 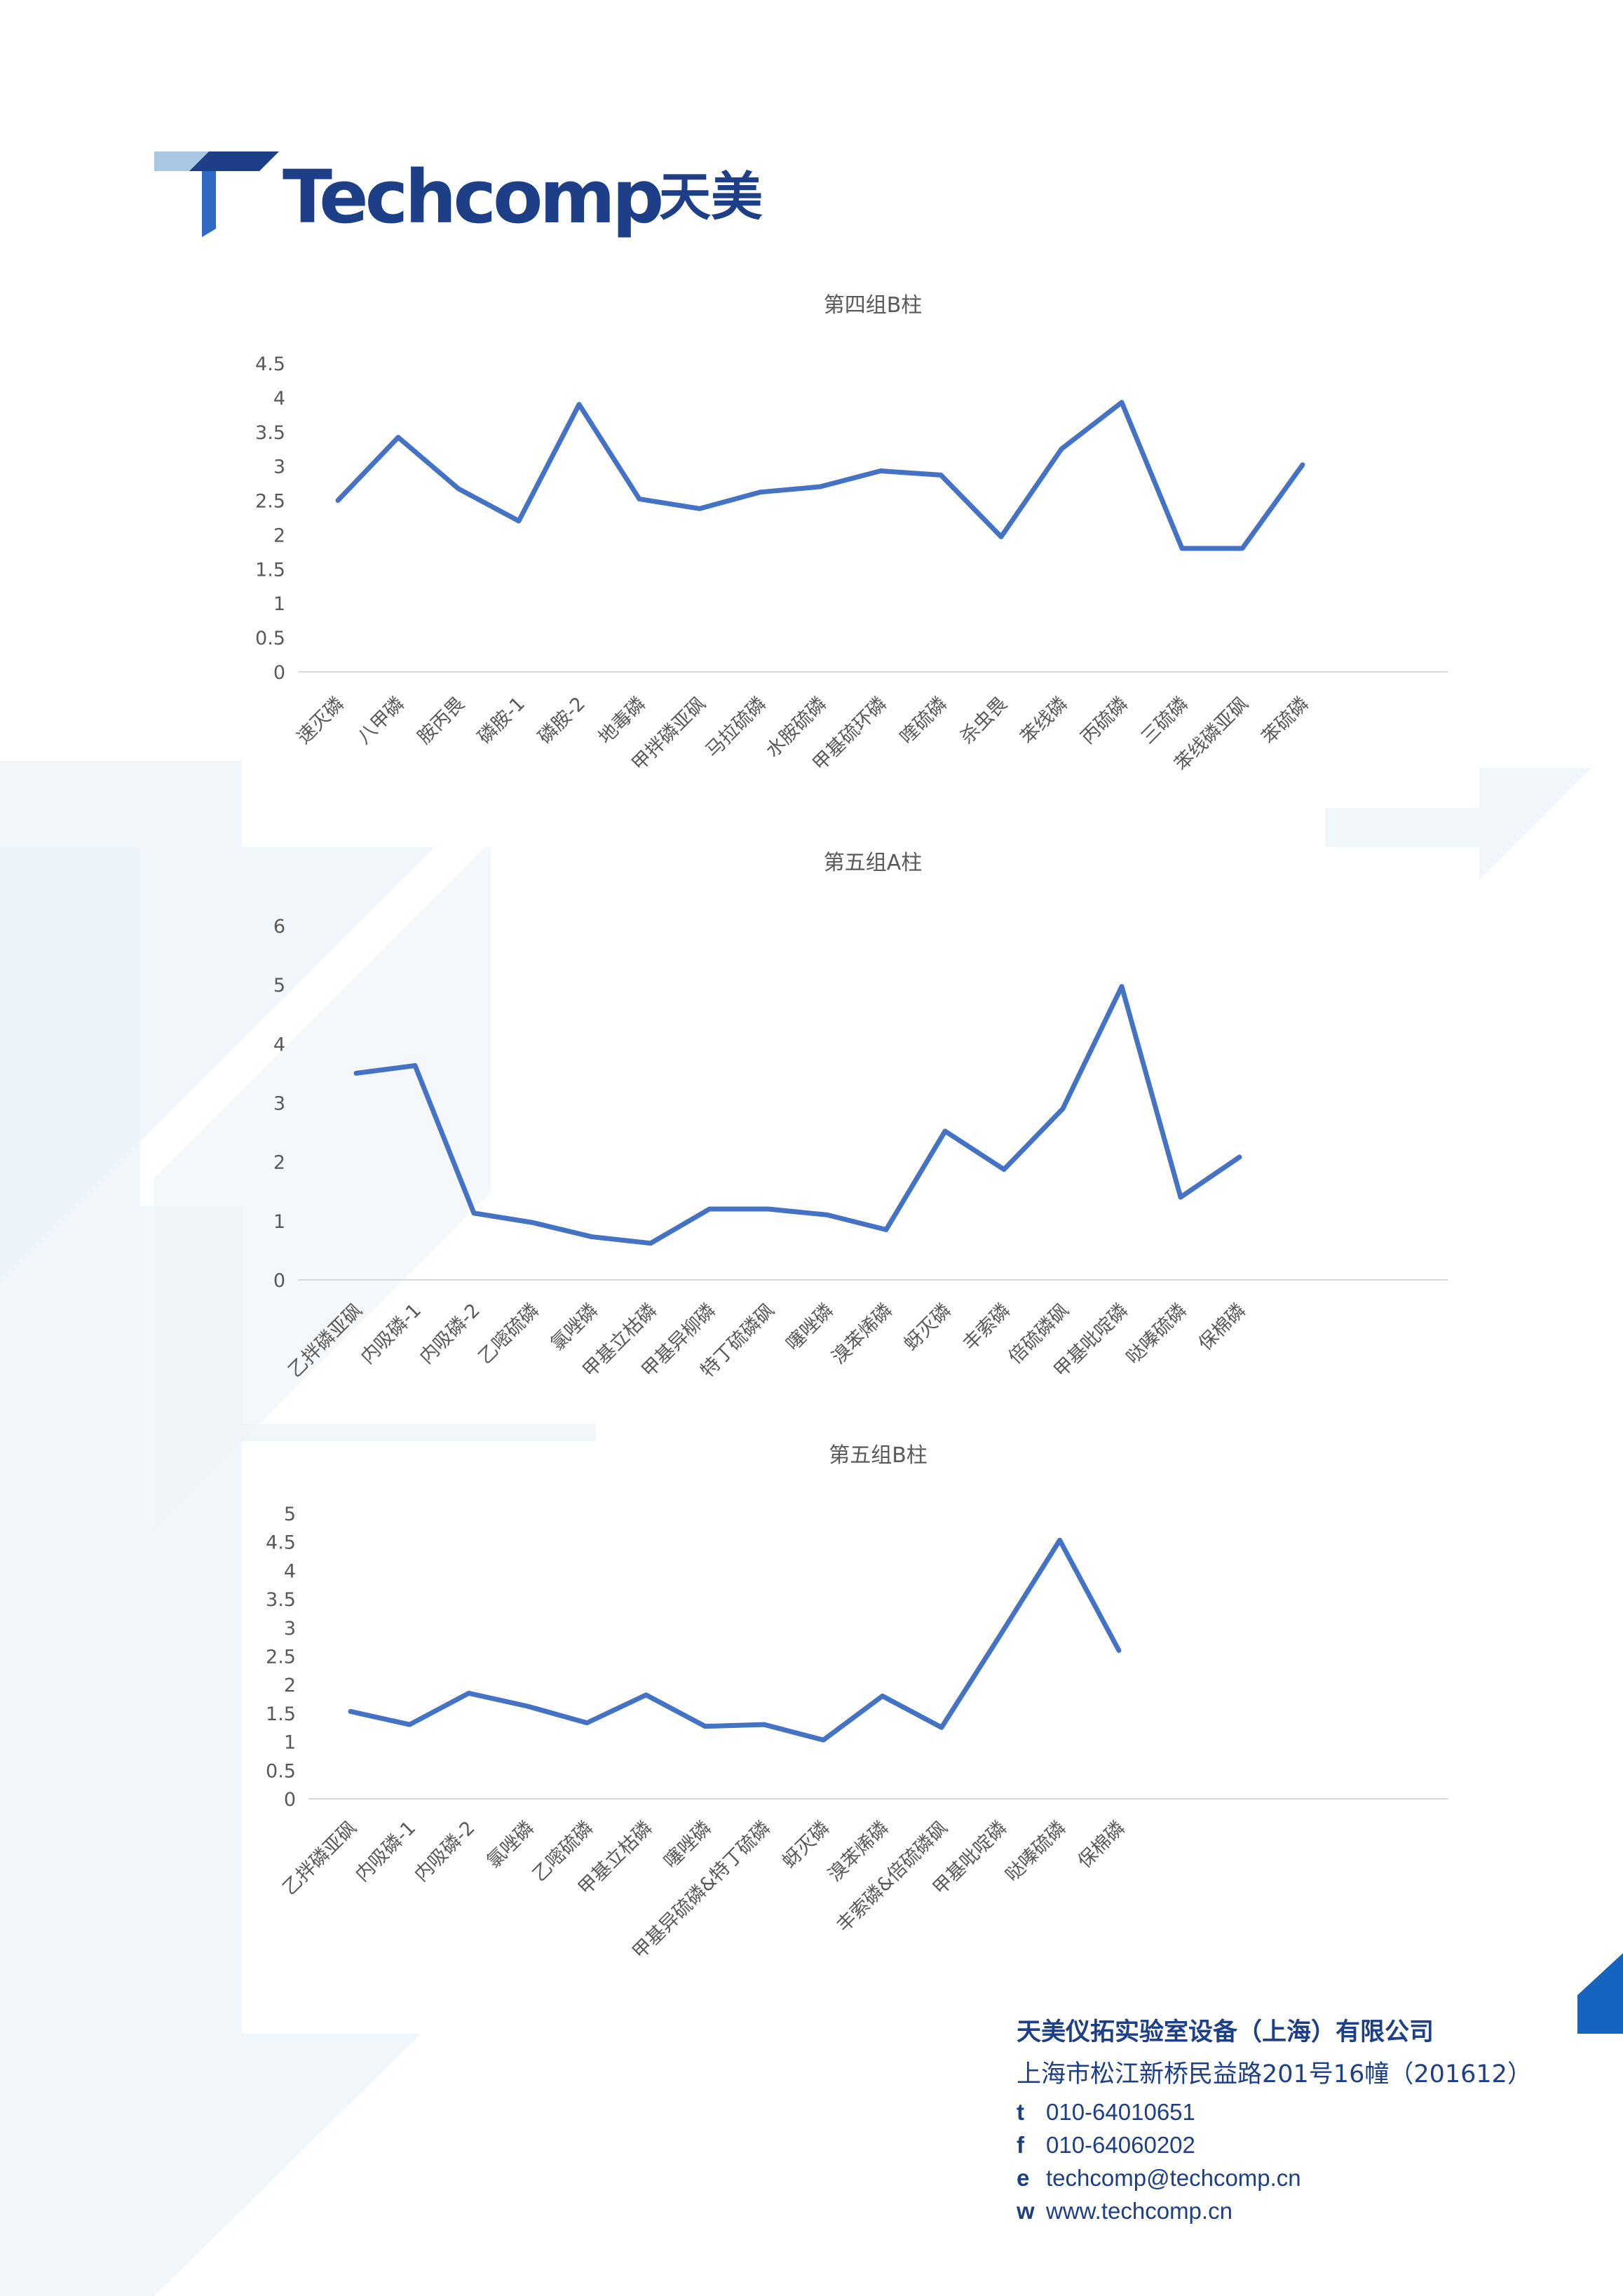 What do you see at coordinates (622, 721) in the screenshot?
I see `x-tick-label: 地毒磷` at bounding box center [622, 721].